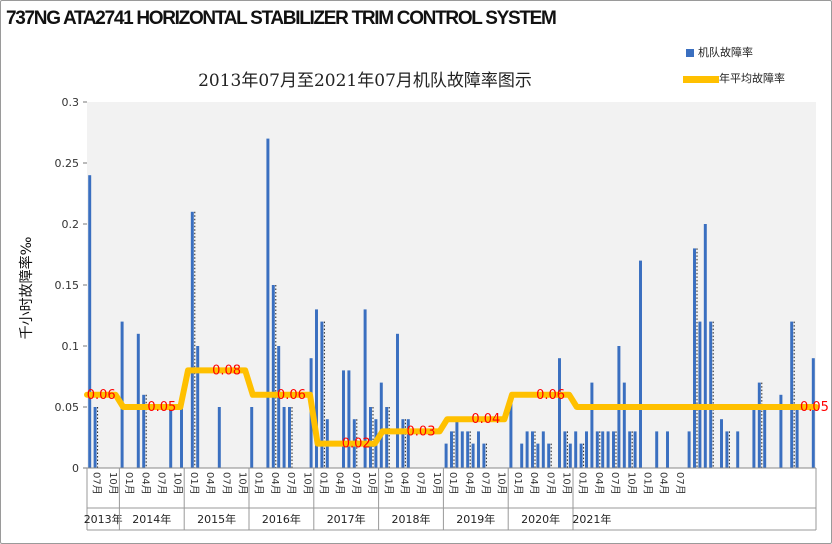 Image resolution: width=832 pixels, height=544 pixels. What do you see at coordinates (365, 81) in the screenshot?
I see `chart-title: 2013年07月至2021年07月机队故障率图示` at bounding box center [365, 81].